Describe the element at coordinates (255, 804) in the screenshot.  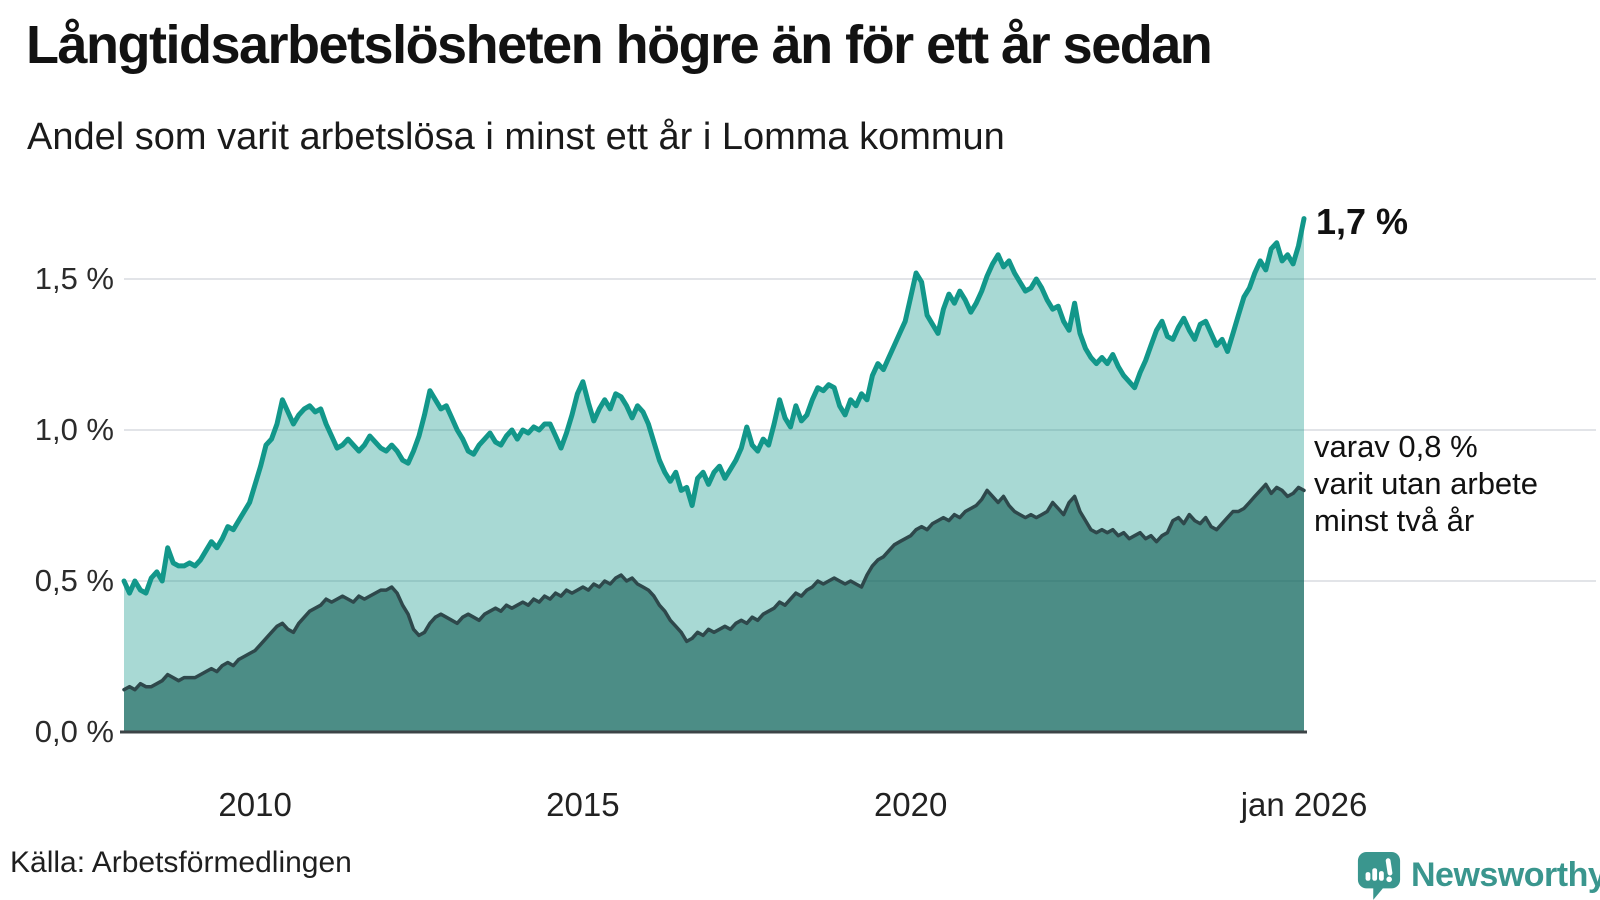
I see `x-tick-label: 2010` at that location.